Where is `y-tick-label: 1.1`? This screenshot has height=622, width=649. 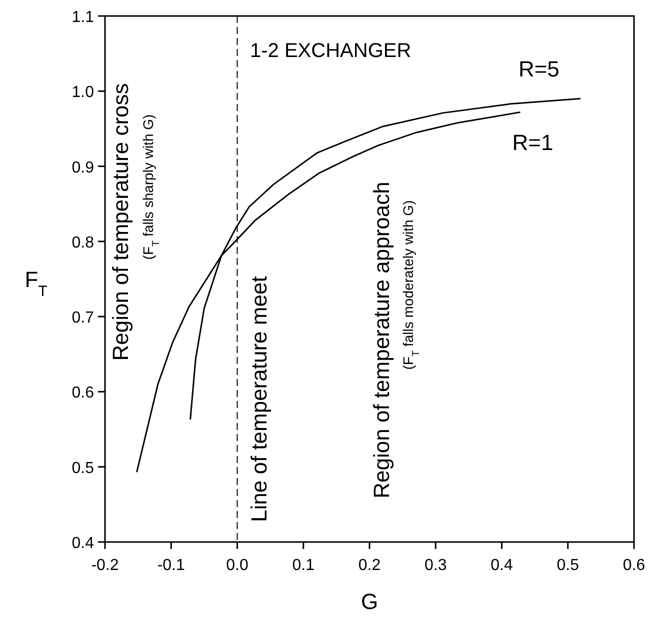 y-tick-label: 1.1 is located at coordinates (83, 17).